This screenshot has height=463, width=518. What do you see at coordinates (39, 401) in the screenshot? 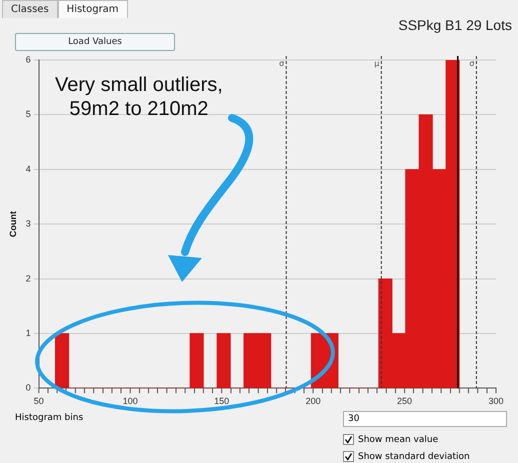
I see `x-tick-label: 50` at bounding box center [39, 401].